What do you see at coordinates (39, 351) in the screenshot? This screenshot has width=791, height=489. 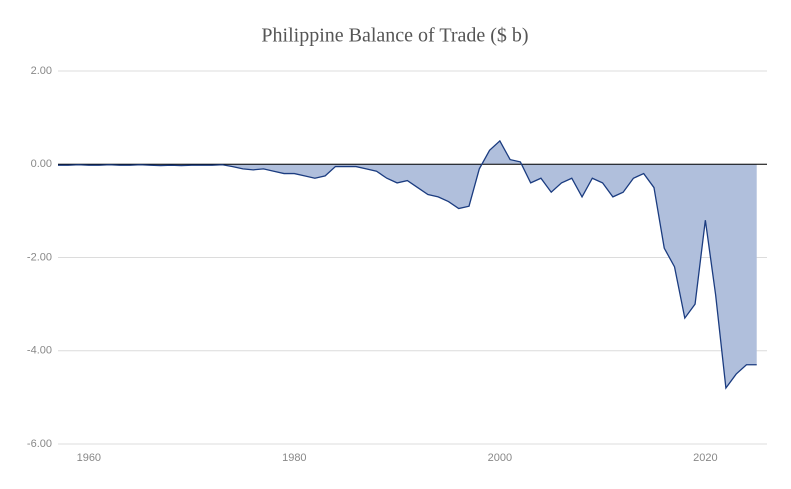 I see `y-tick-label: -4.00` at bounding box center [39, 351].